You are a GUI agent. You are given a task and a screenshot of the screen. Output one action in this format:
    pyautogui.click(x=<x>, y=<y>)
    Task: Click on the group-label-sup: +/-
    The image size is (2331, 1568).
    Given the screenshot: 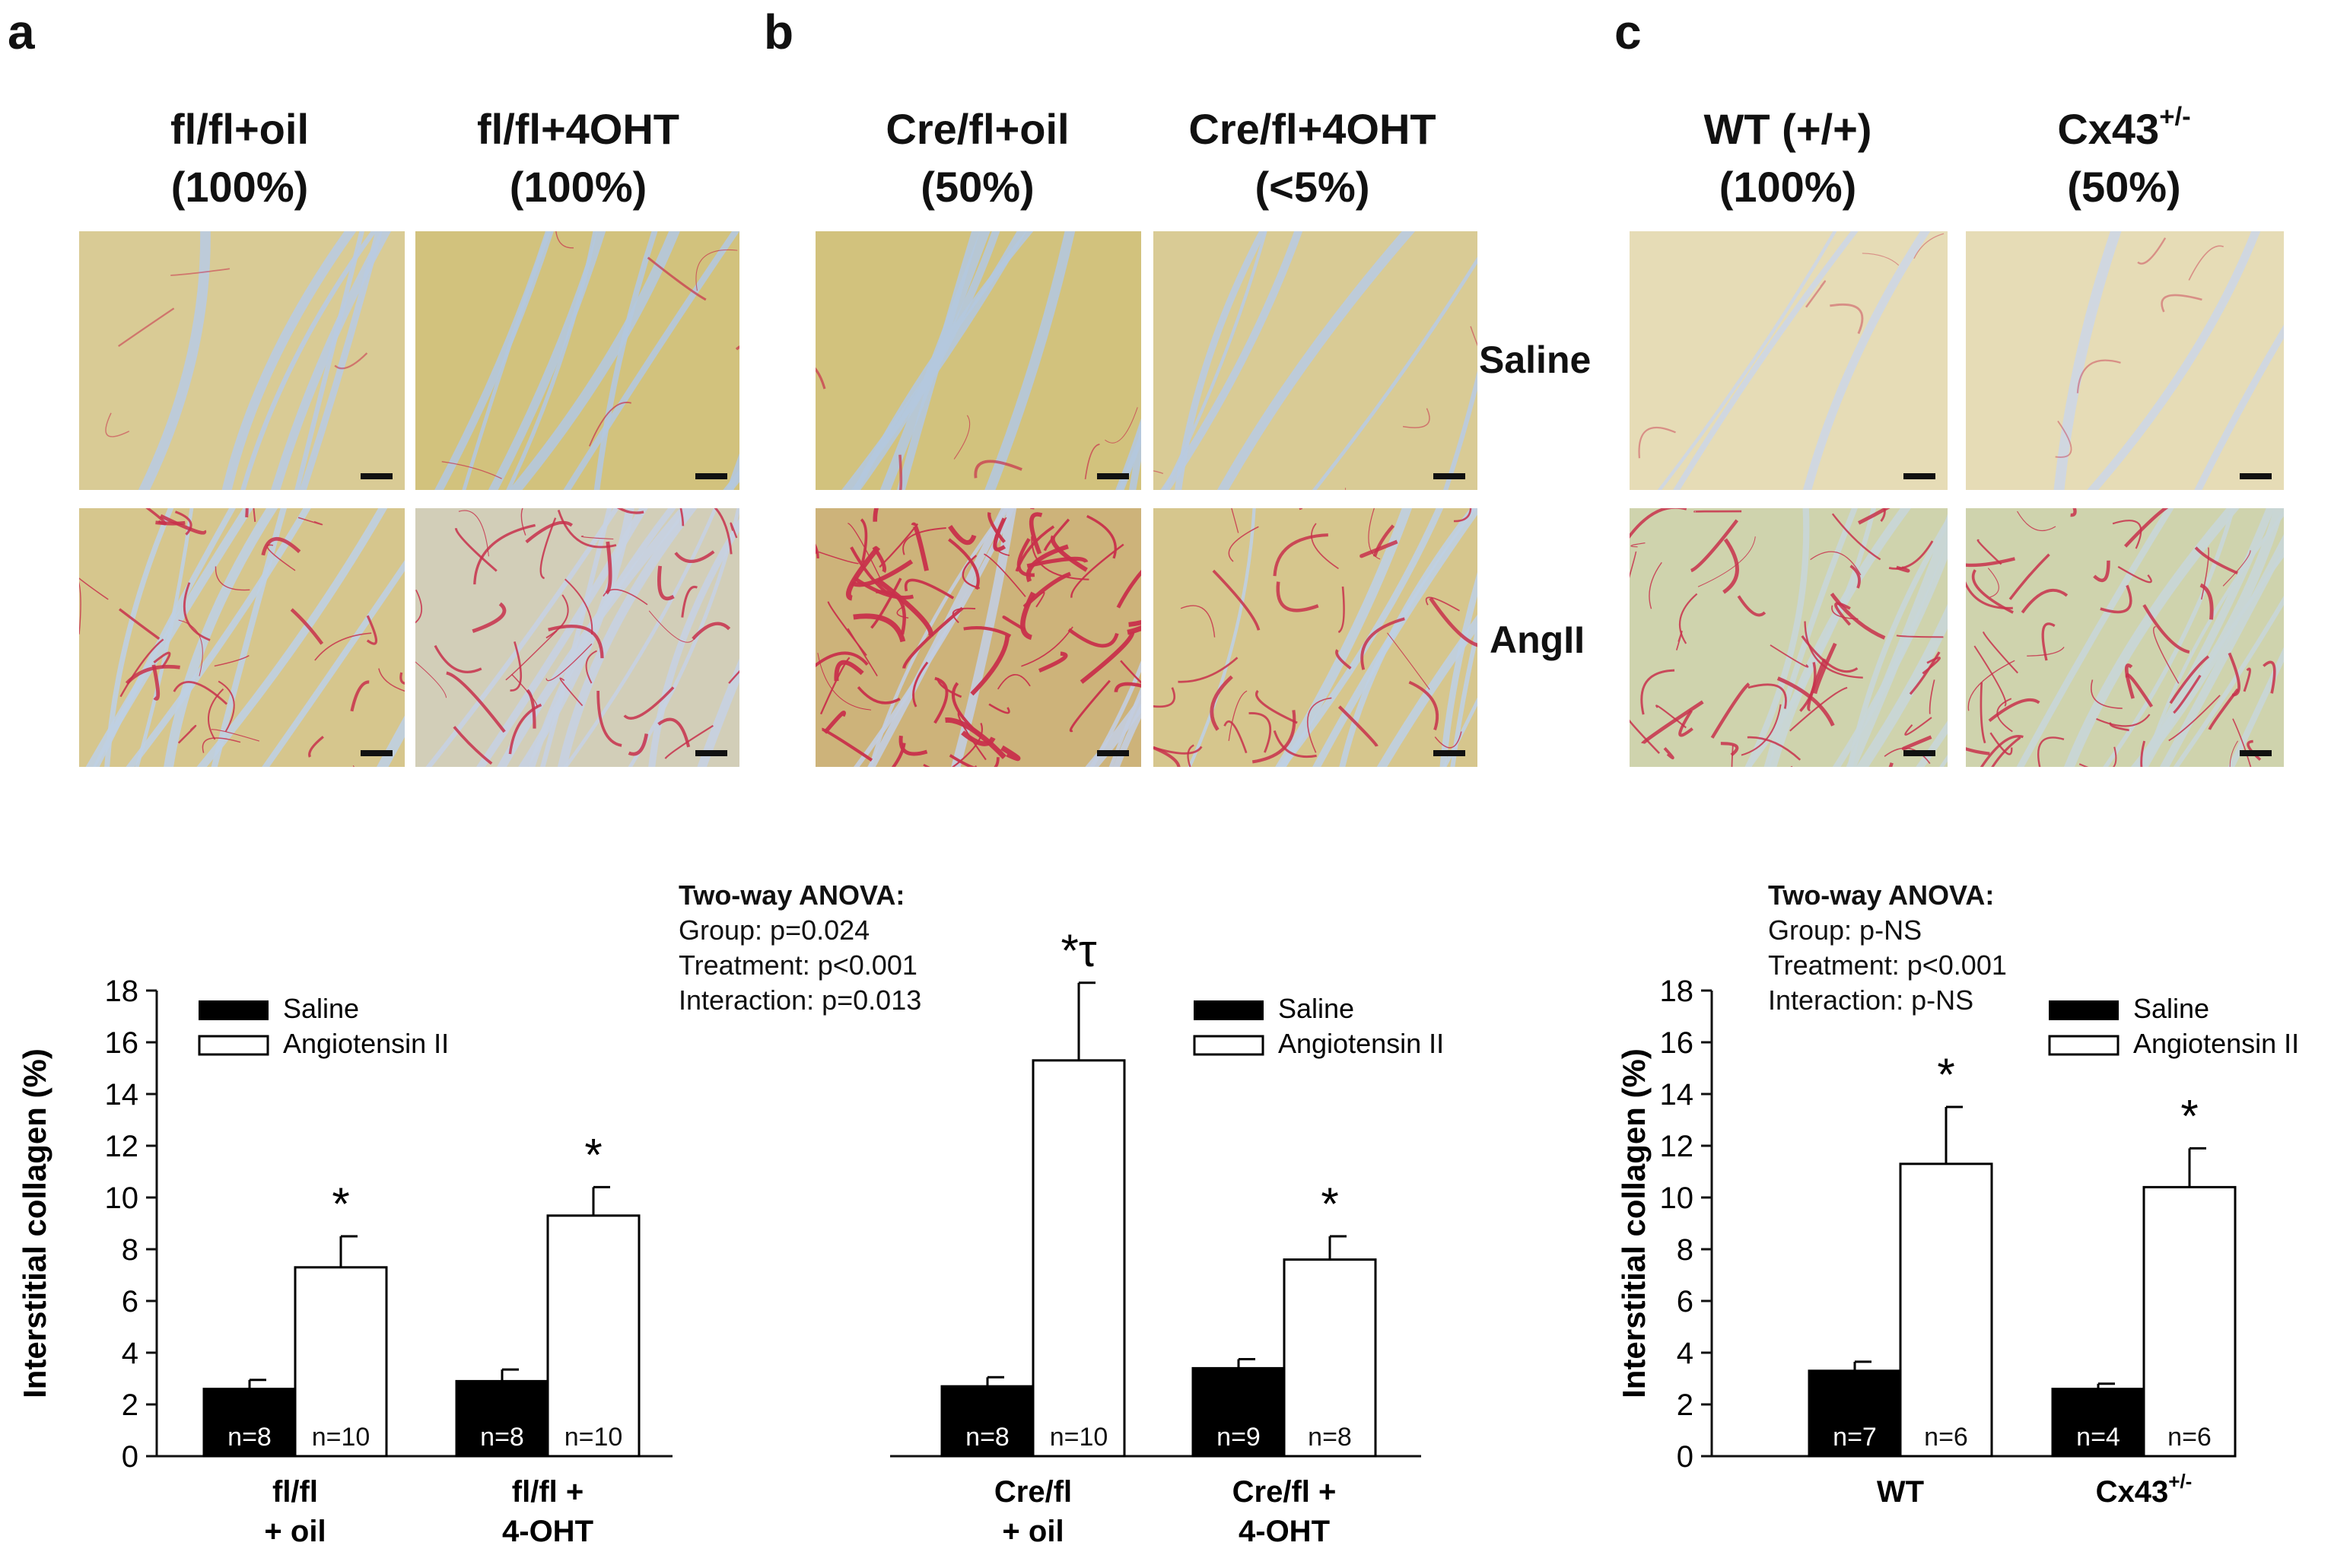 What is the action you would take?
    pyautogui.click(x=2180, y=1481)
    